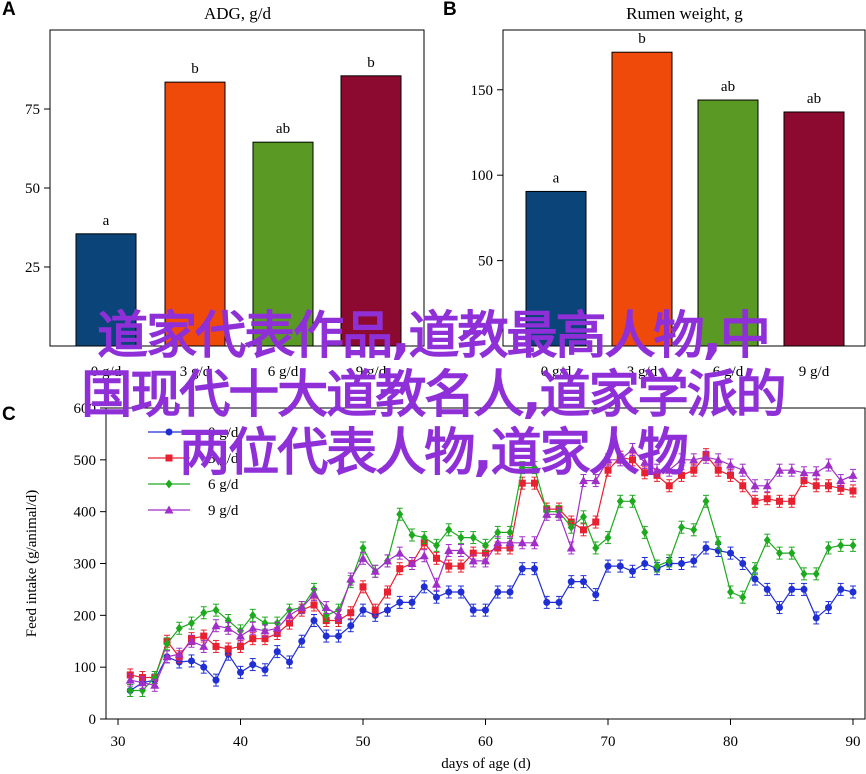 Image resolution: width=866 pixels, height=774 pixels. Describe the element at coordinates (434, 336) in the screenshot. I see `overlay-line-1: 道家代表作品,道教最高人物,中` at that location.